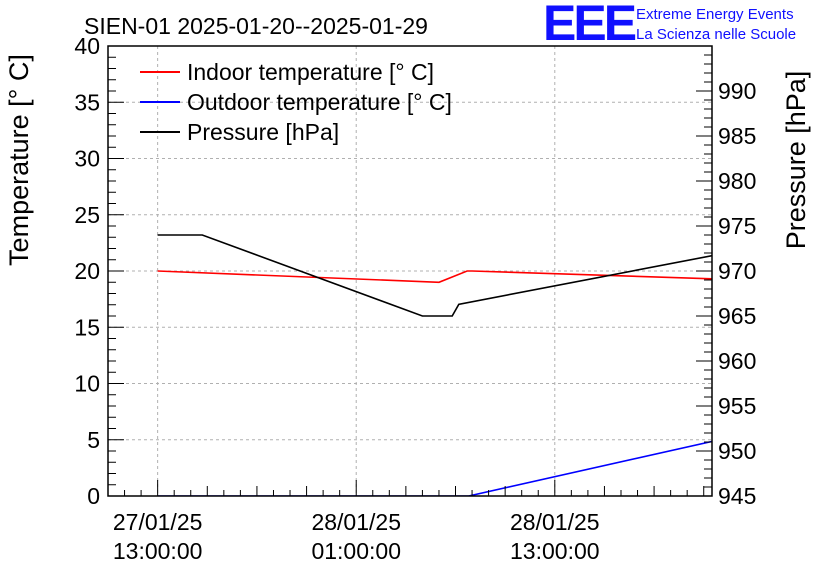 The height and width of the screenshot is (572, 836). I want to click on y-tick-label: 15, so click(87, 327).